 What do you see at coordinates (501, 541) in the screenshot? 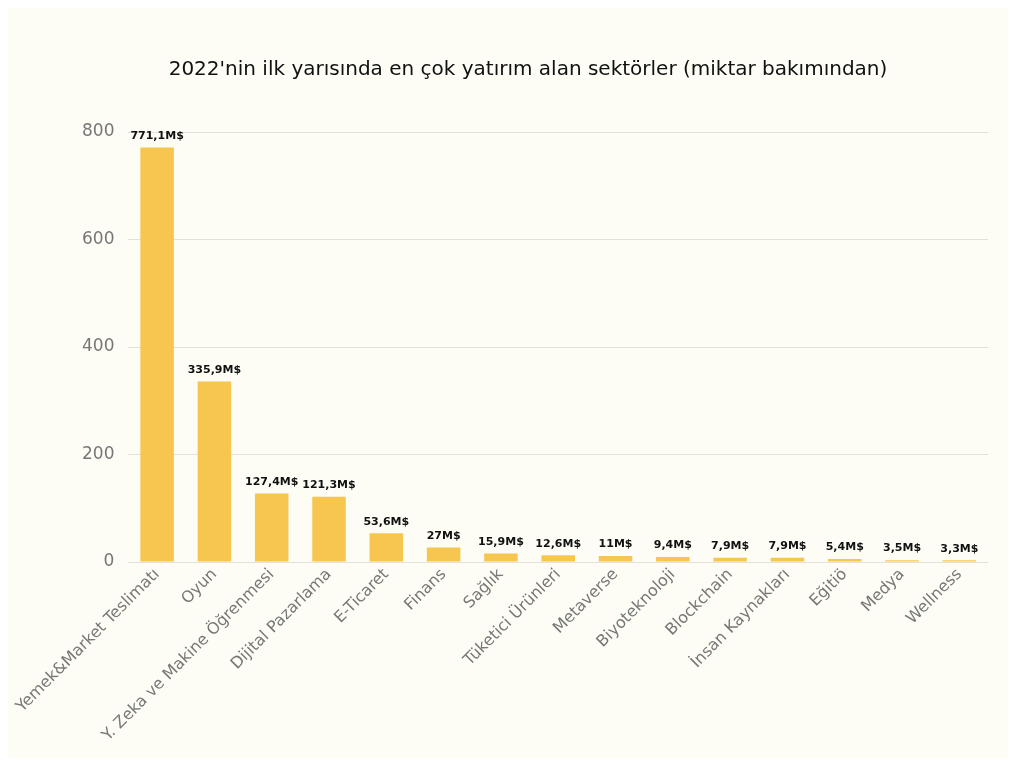
I see `data-label: 15,9M$` at bounding box center [501, 541].